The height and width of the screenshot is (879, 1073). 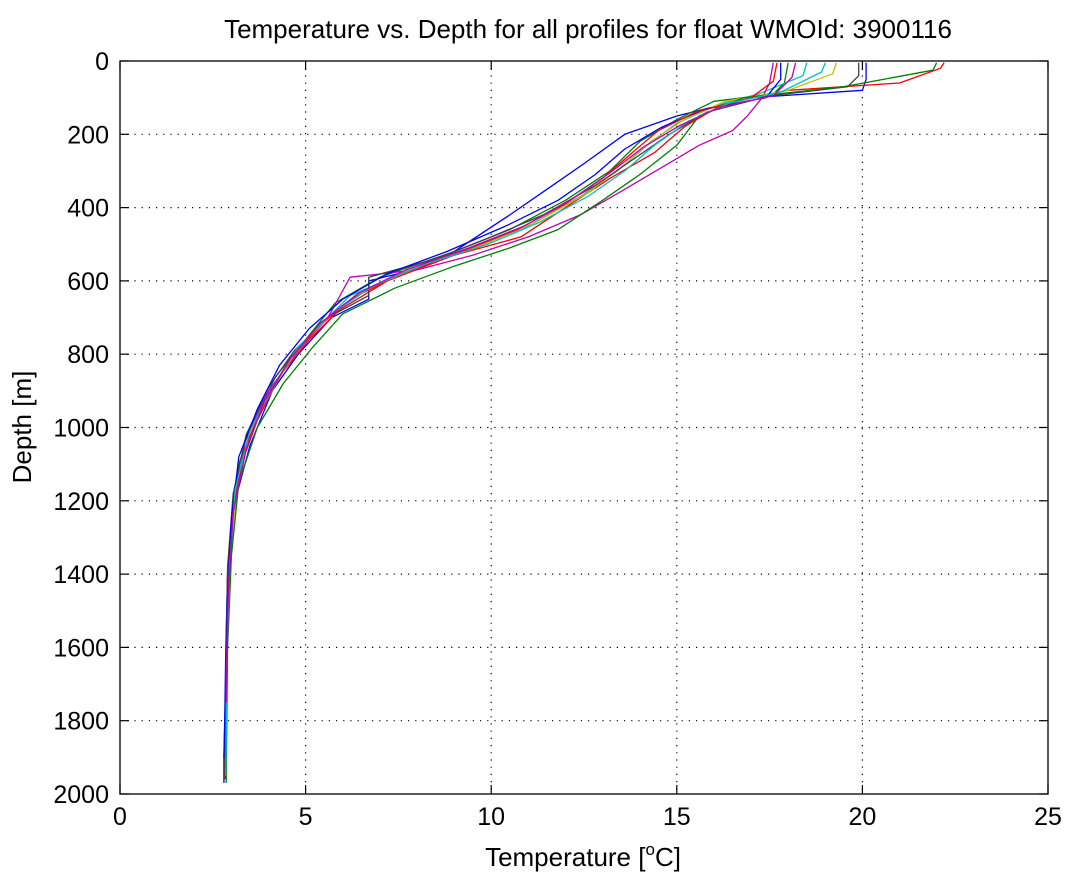 I want to click on y-tick-label: 1600, so click(x=81, y=648).